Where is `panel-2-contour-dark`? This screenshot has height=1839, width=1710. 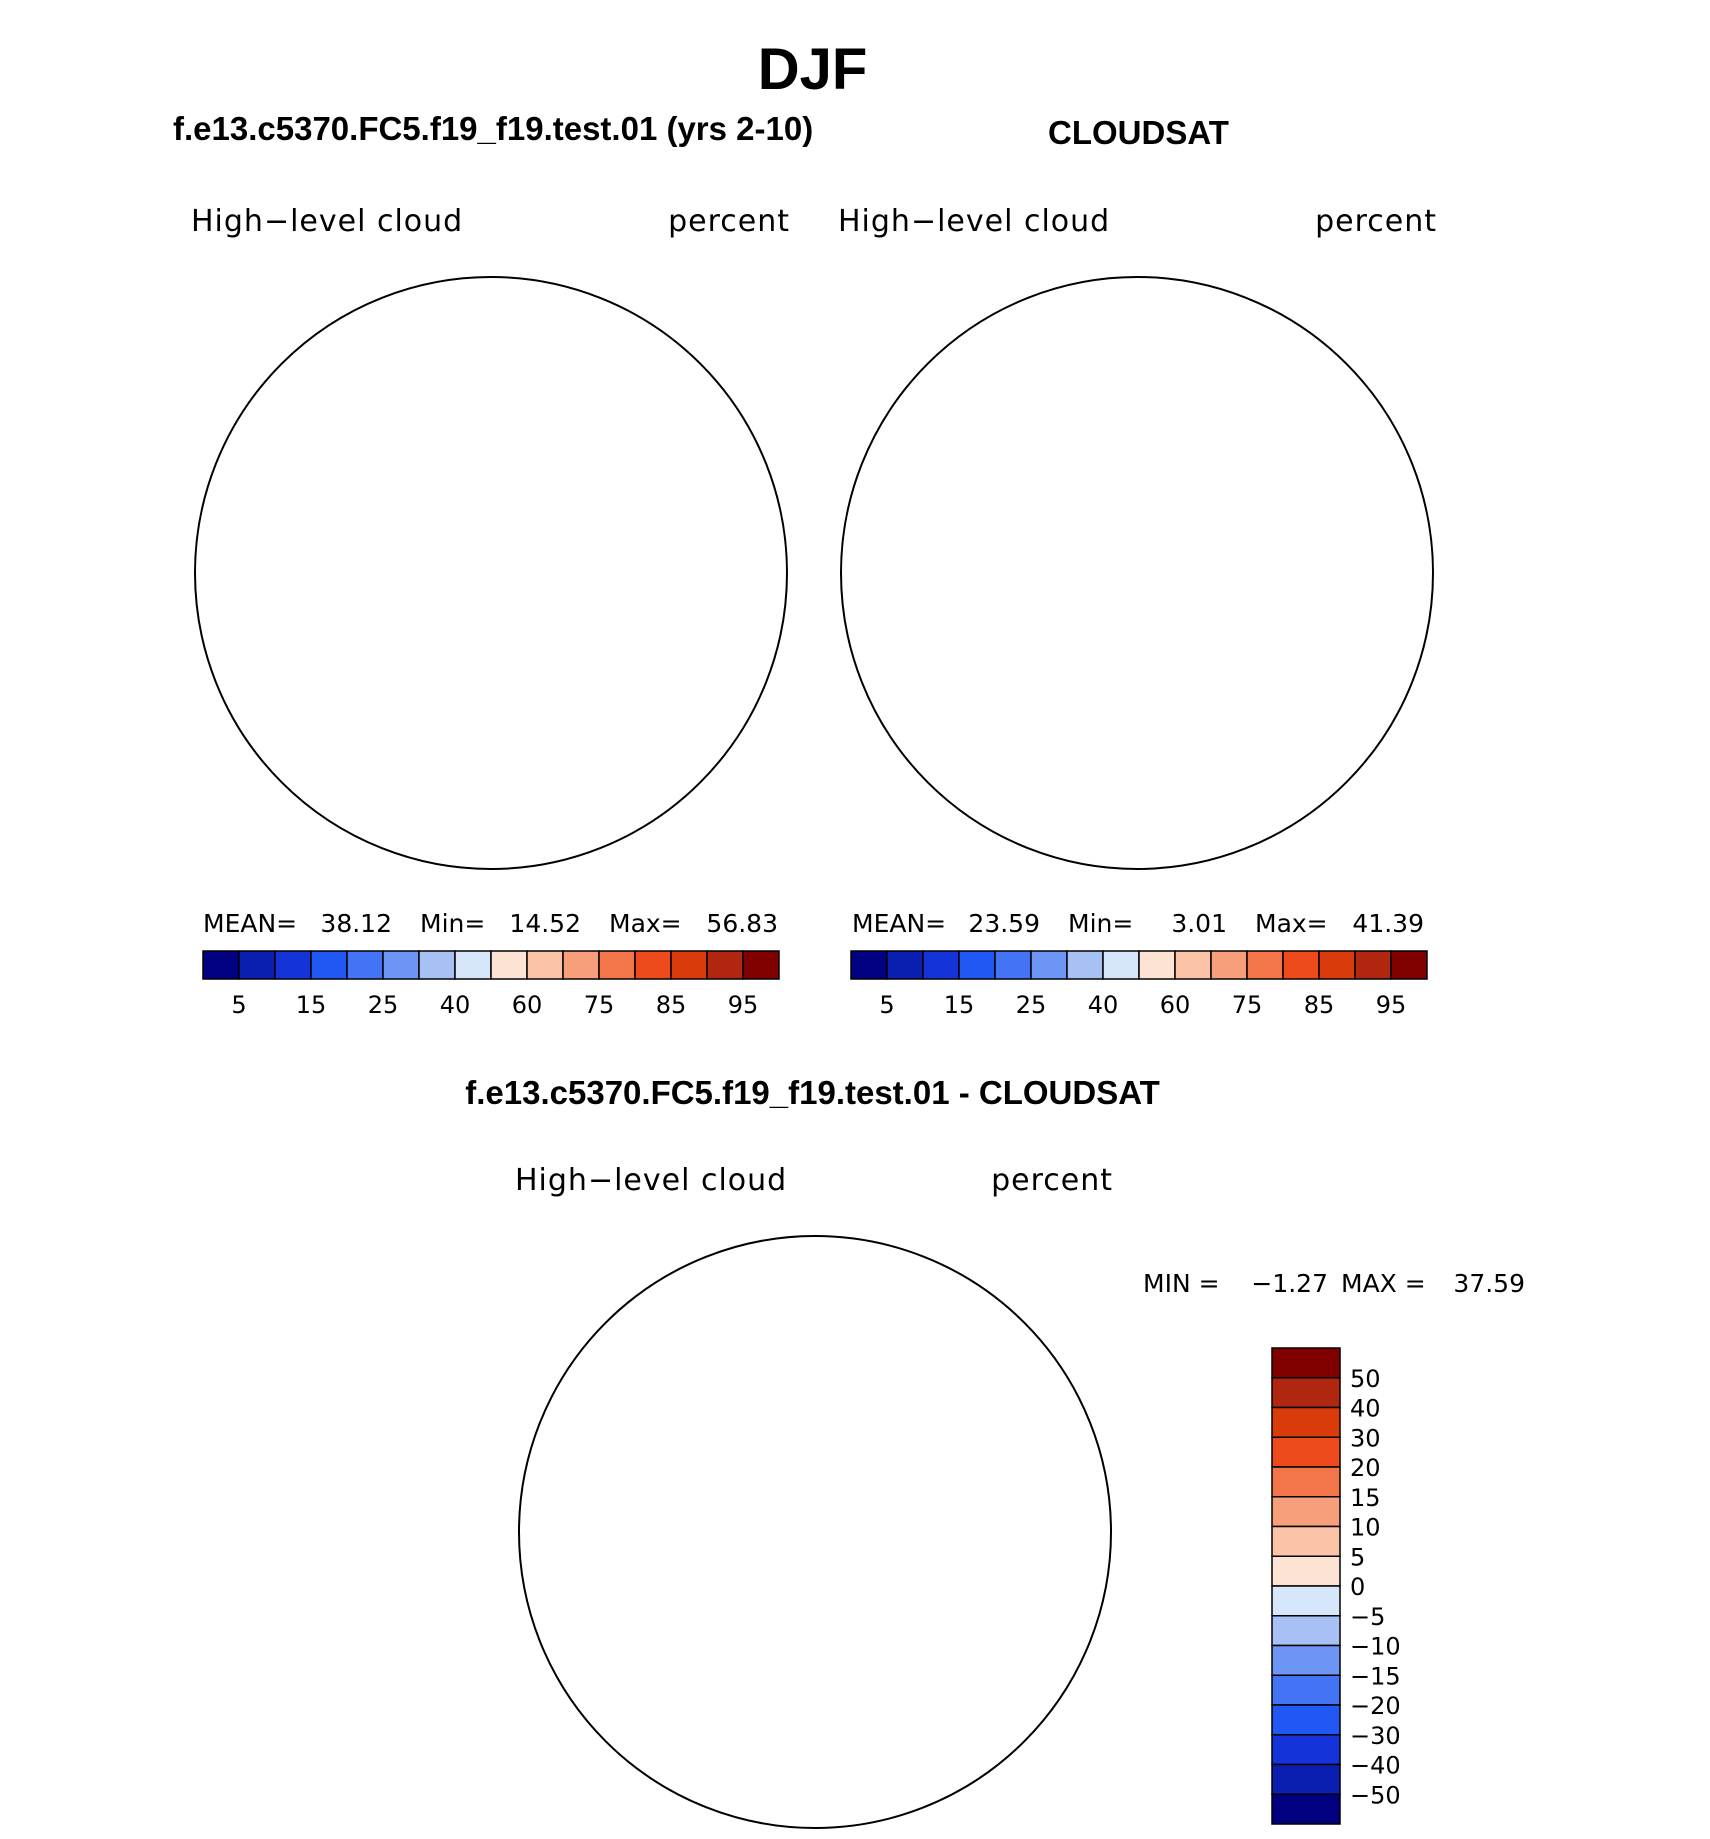 panel-2-contour-dark is located at coordinates (1142, 570).